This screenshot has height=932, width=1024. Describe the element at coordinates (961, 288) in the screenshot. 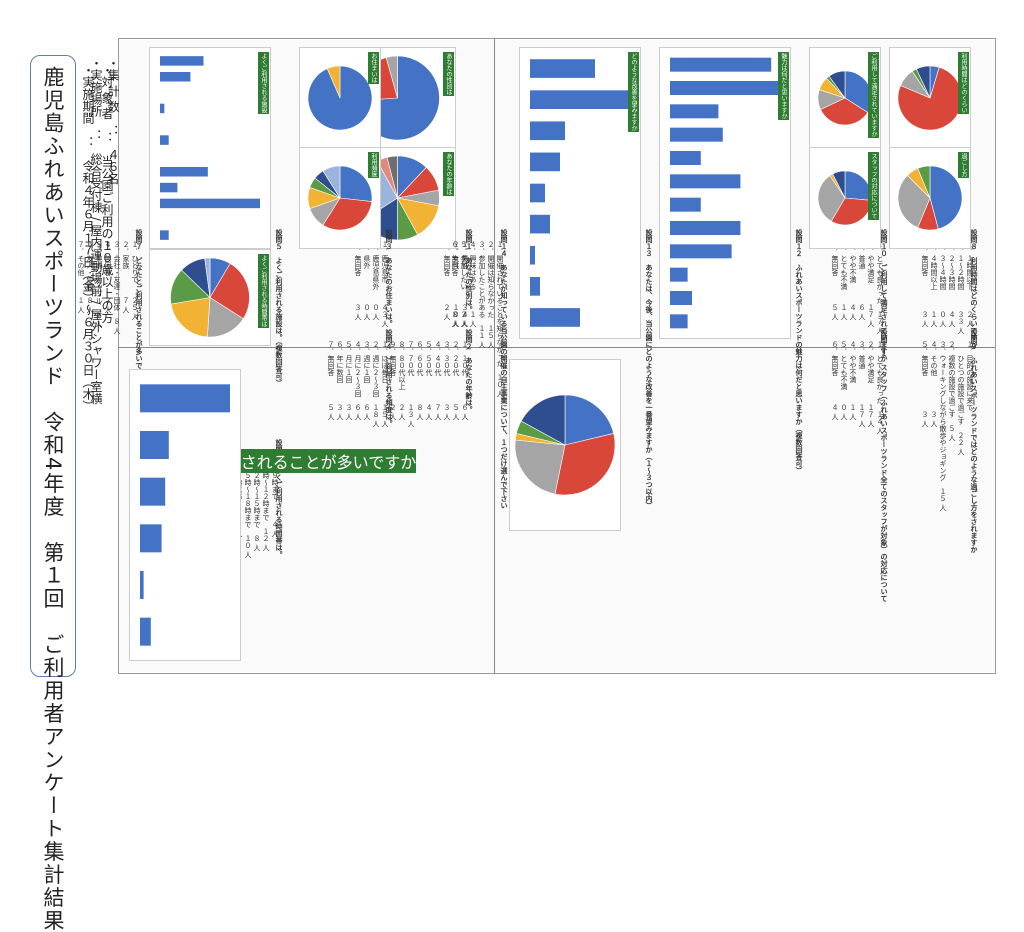

I see `answer-item: ２．１～２時間 ３３ 人` at that location.